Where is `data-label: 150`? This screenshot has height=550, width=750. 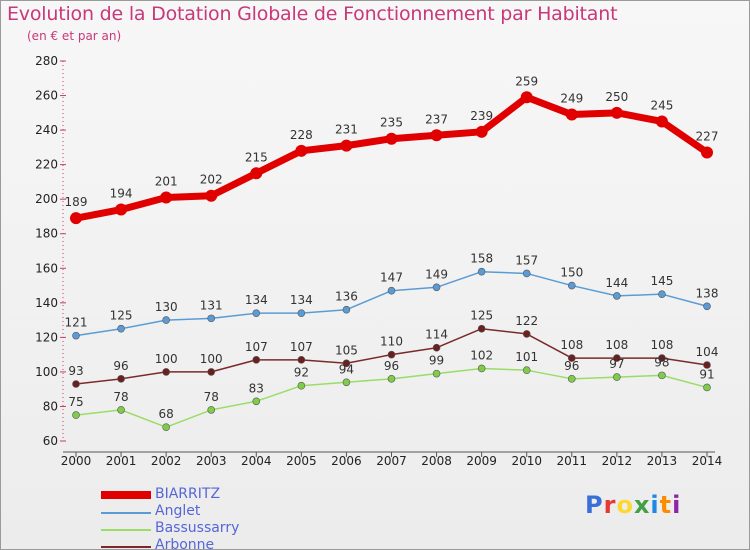 data-label: 150 is located at coordinates (571, 273).